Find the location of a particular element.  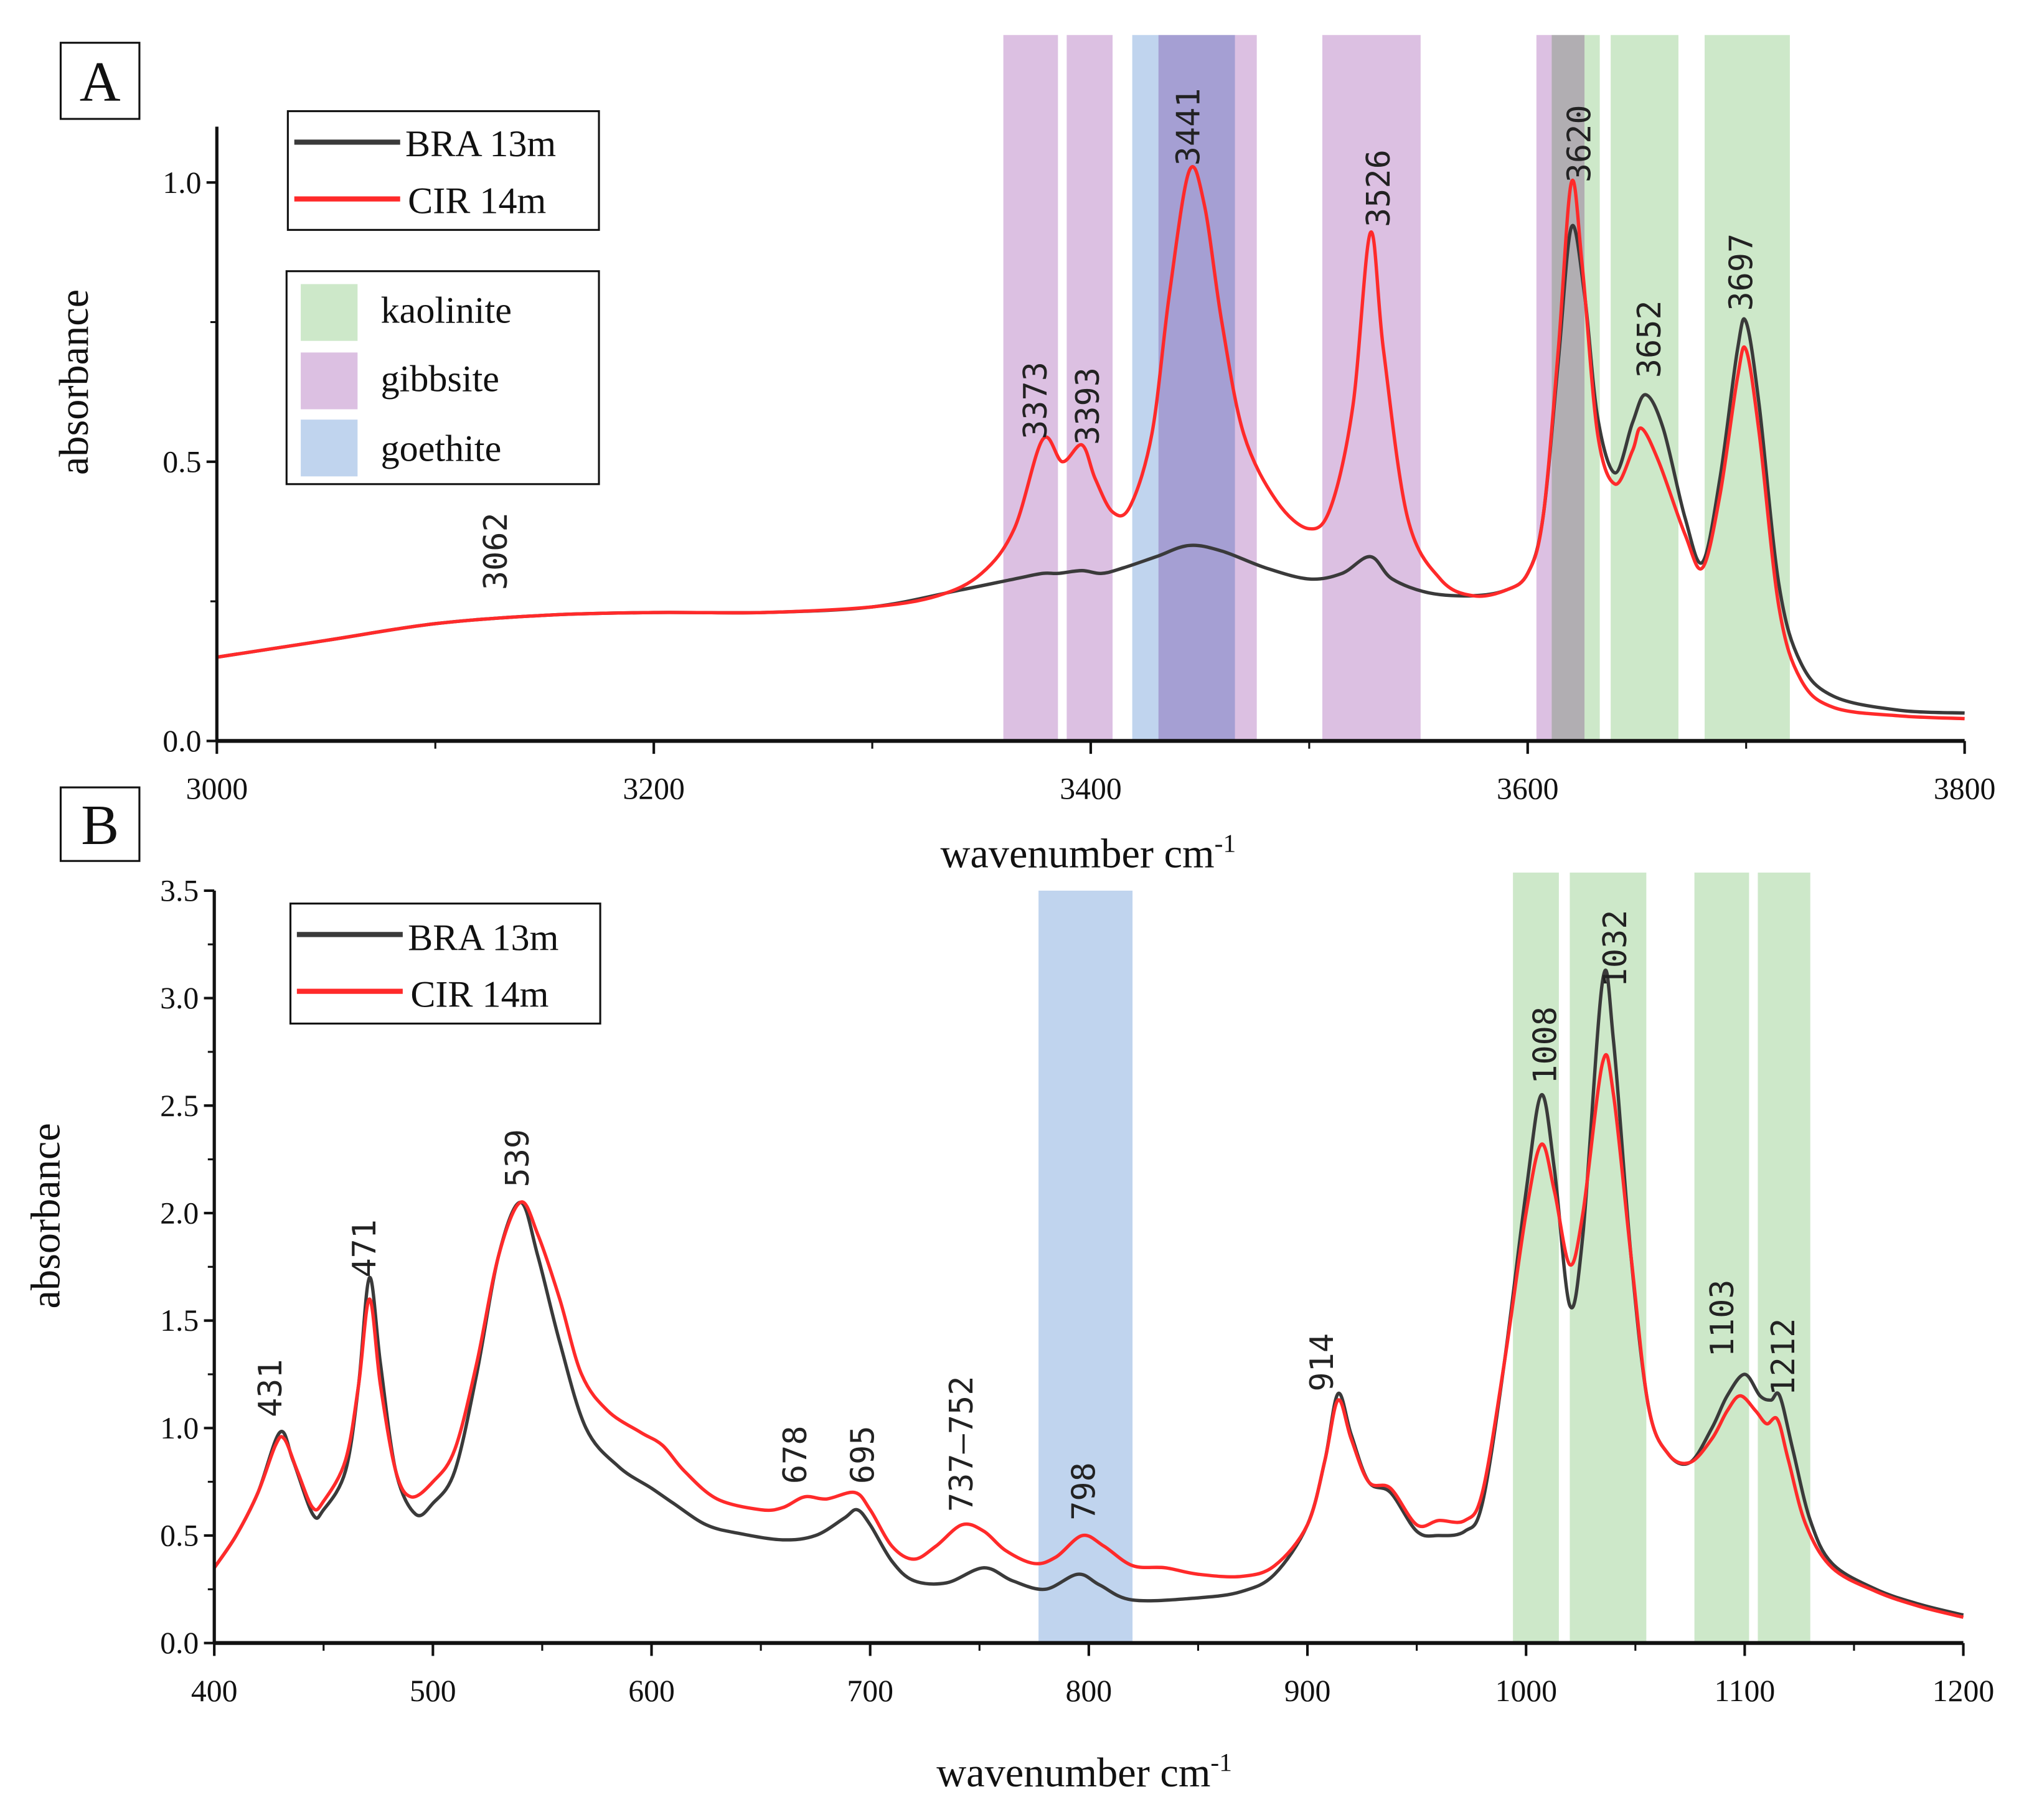

panel-a-label: A is located at coordinates (100, 81).